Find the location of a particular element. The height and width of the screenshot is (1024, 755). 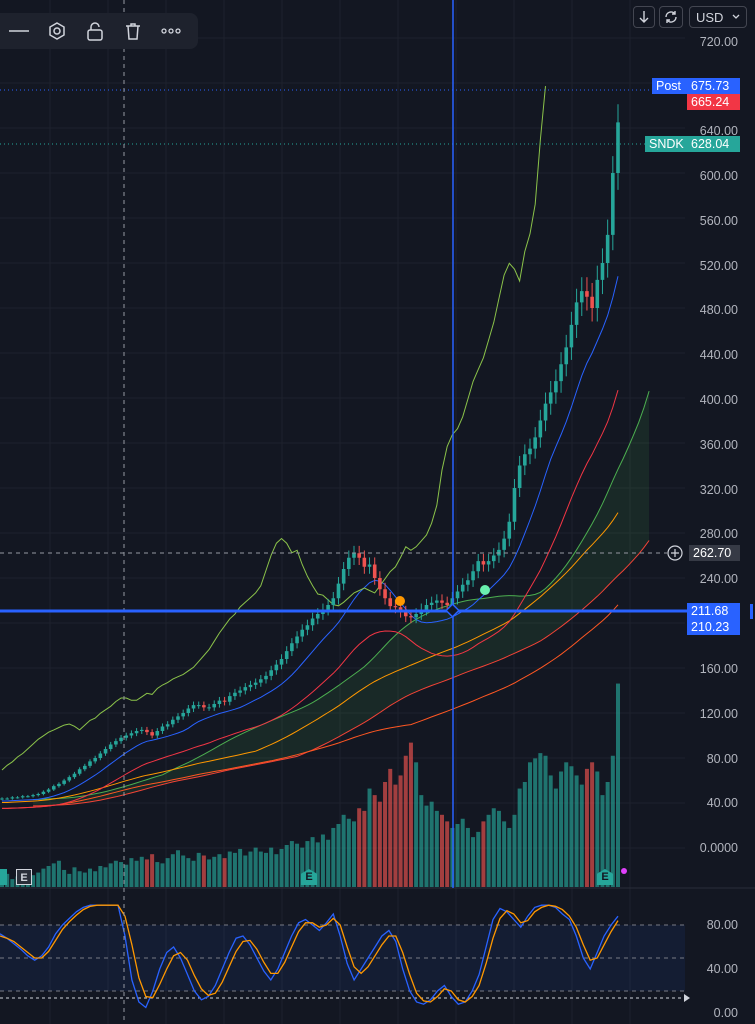

refresh-icon is located at coordinates (671, 17).